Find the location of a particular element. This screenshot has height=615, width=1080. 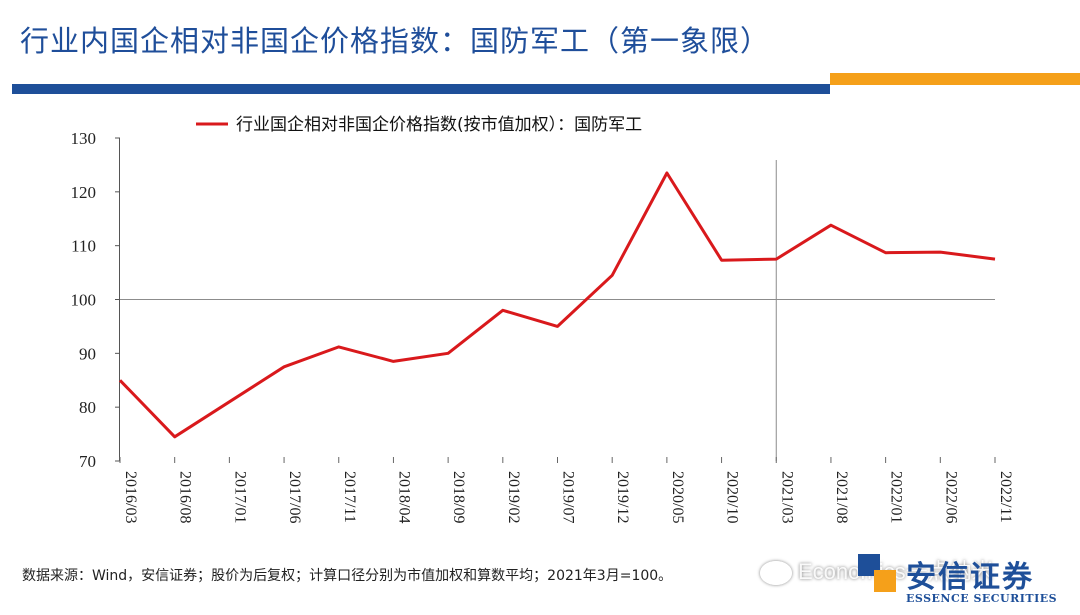

header-bar-orange is located at coordinates (955, 79).